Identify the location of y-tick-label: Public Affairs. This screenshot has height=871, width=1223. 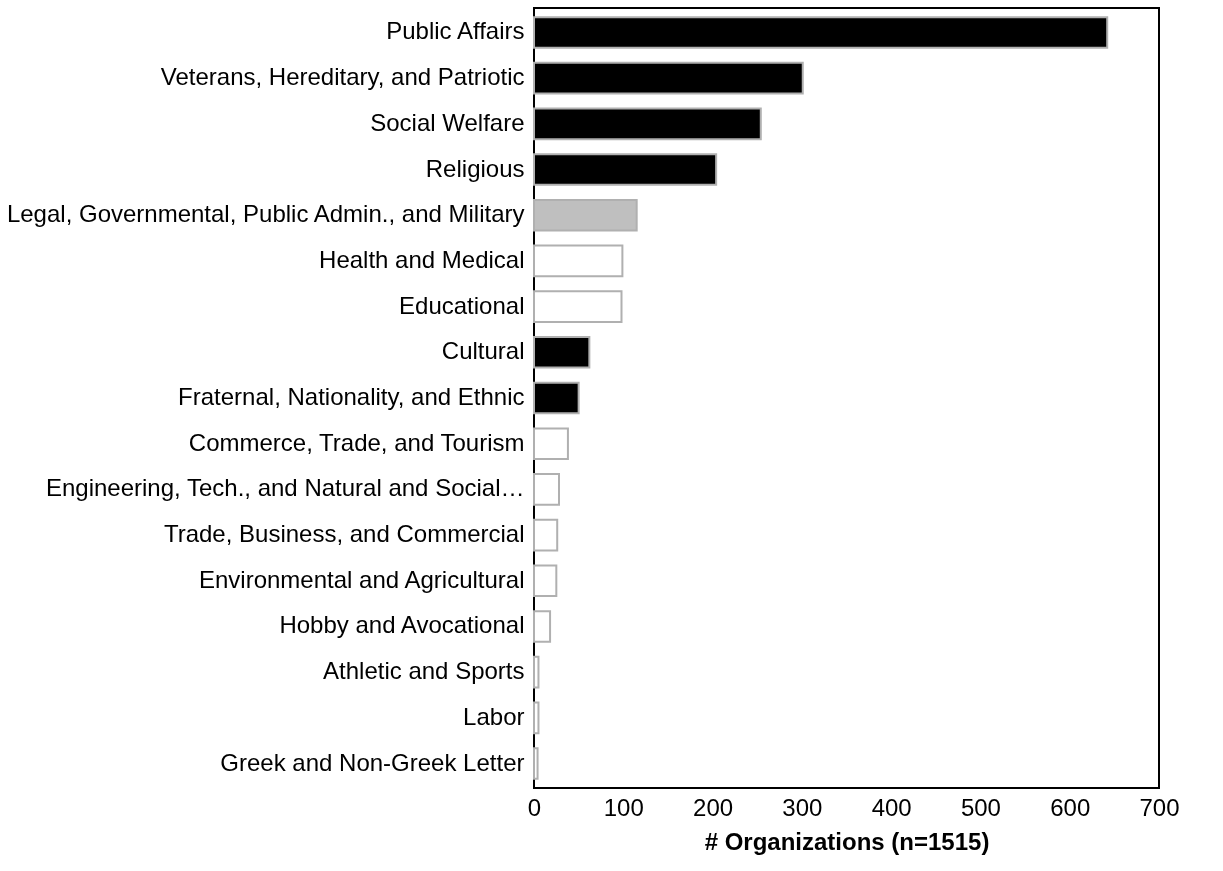
(455, 31).